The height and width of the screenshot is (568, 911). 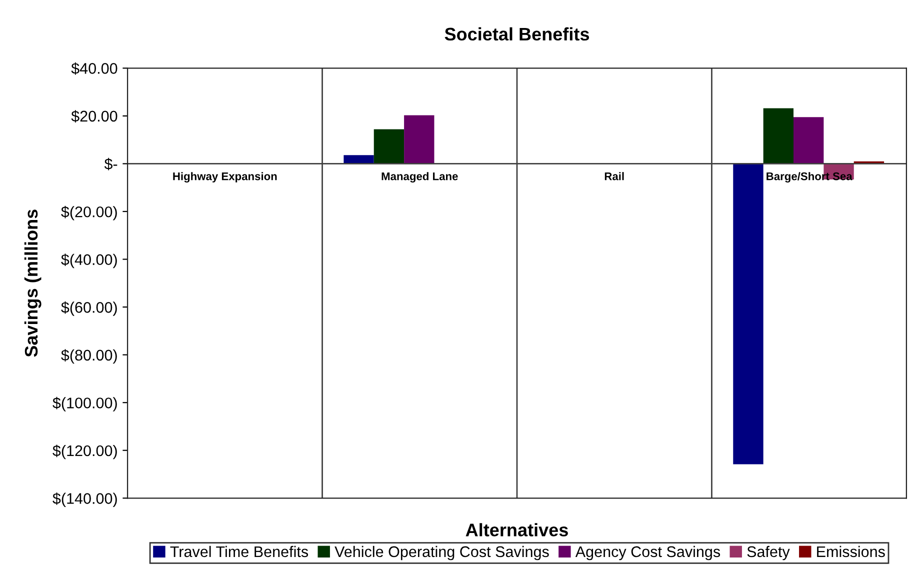 What do you see at coordinates (89, 356) in the screenshot?
I see `y-tick-label: $(80.00)` at bounding box center [89, 356].